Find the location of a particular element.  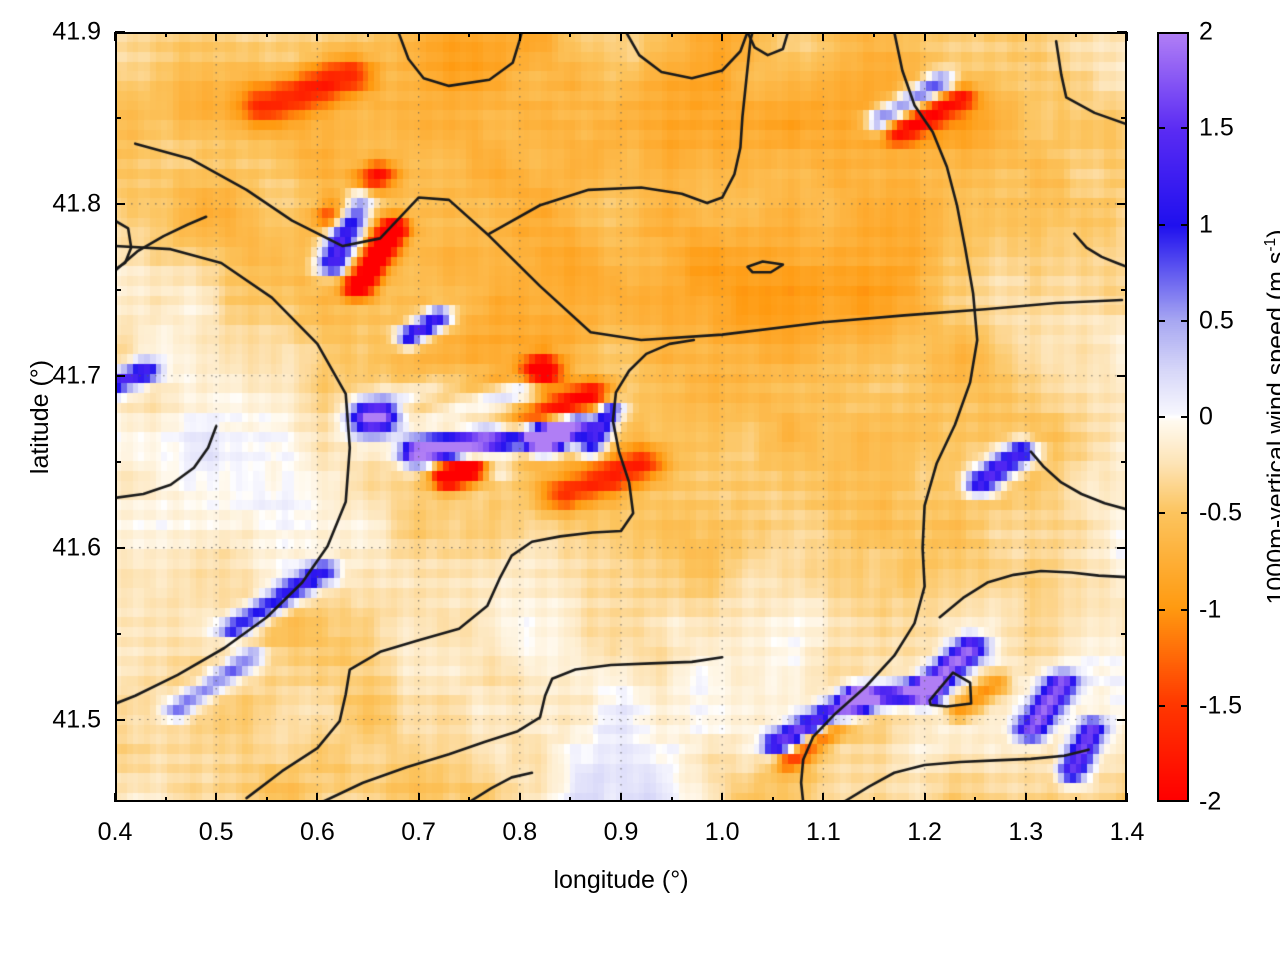

colorbar-tick-label: 1.5 is located at coordinates (1216, 127).